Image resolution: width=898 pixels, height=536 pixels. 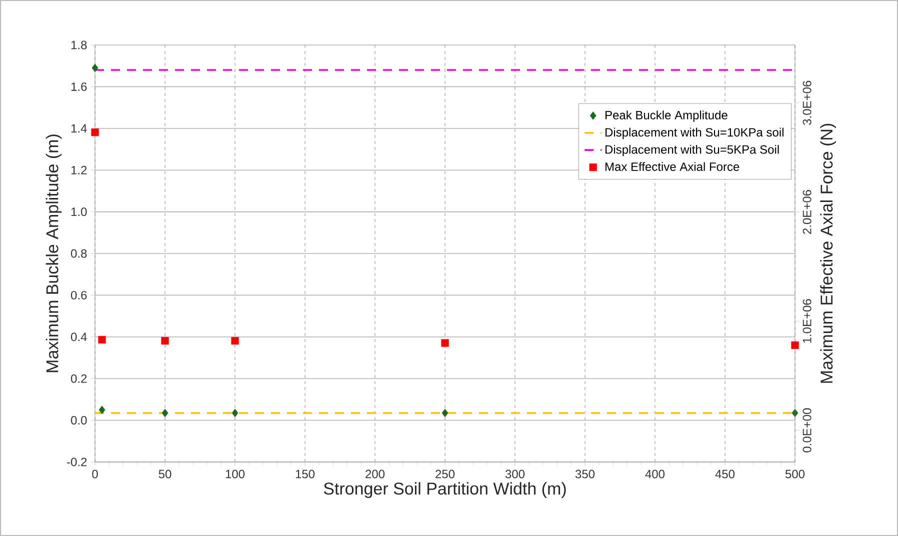 What do you see at coordinates (692, 150) in the screenshot?
I see `legend-label: Displacement with Su=5KPa Soil` at bounding box center [692, 150].